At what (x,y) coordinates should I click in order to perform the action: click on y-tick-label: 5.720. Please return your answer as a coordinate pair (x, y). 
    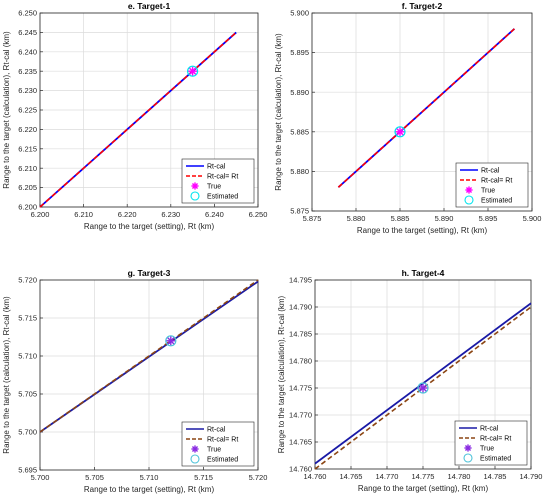
    Looking at the image, I should click on (27, 280).